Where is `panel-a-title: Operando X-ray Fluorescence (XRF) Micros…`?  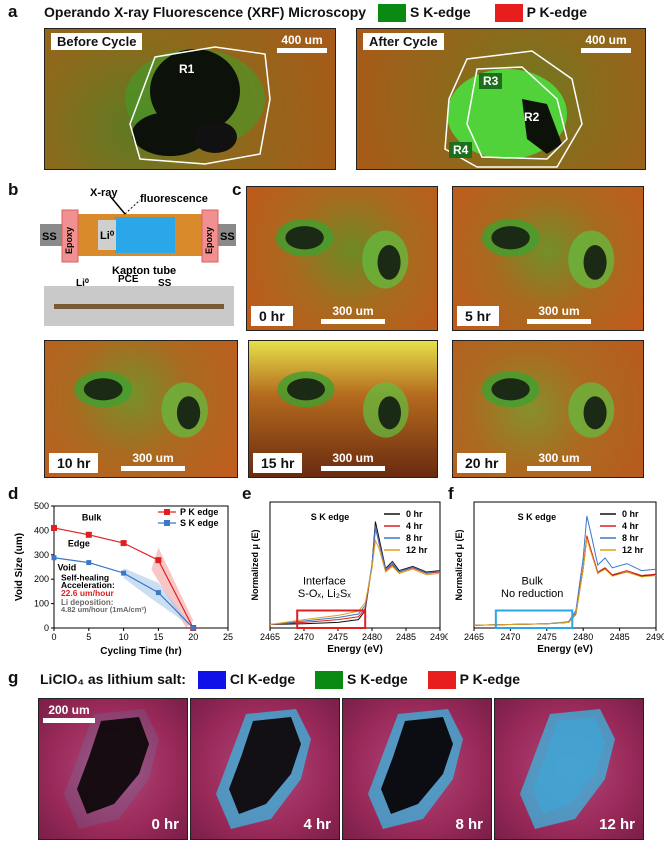 panel-a-title: Operando X-ray Fluorescence (XRF) Micros… is located at coordinates (205, 12).